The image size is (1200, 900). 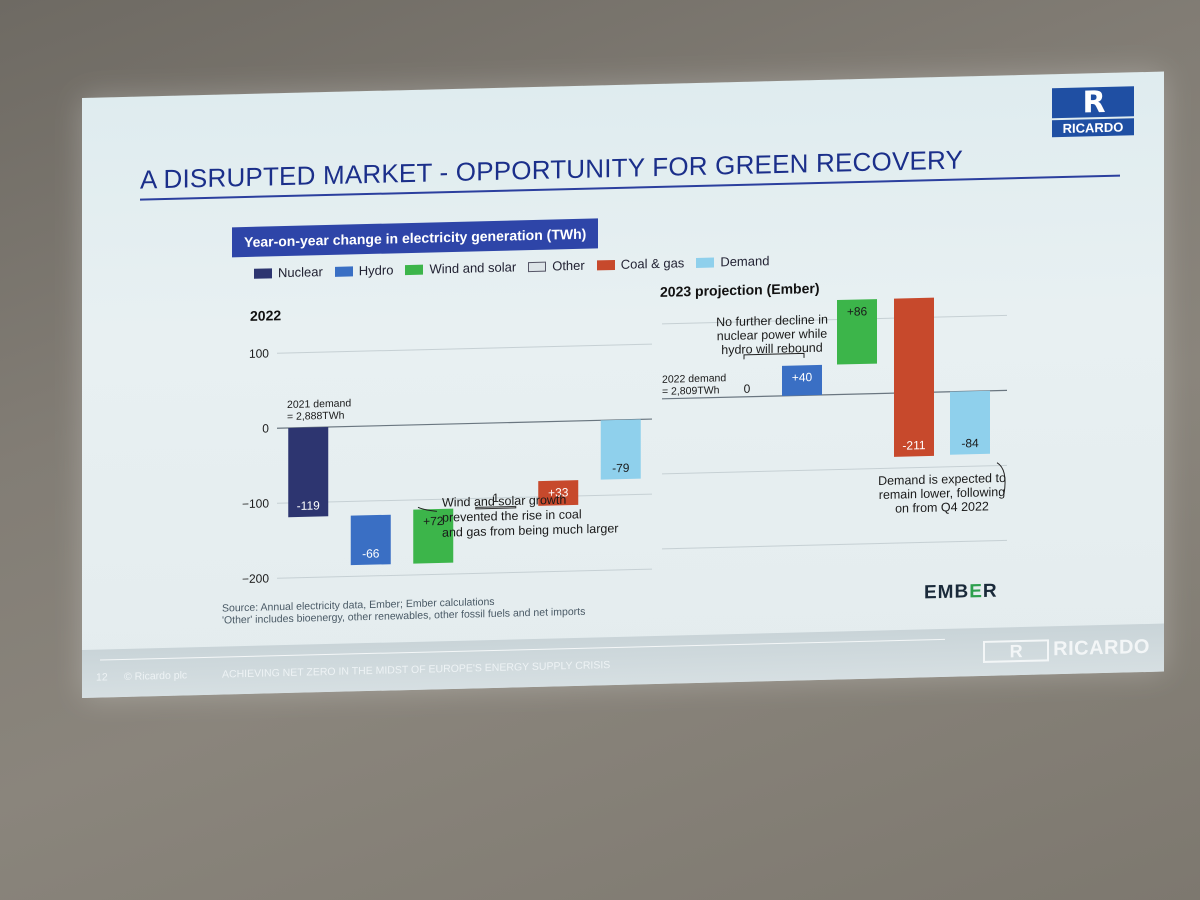 I want to click on annotation-arrow-2023, so click(x=1001, y=478).